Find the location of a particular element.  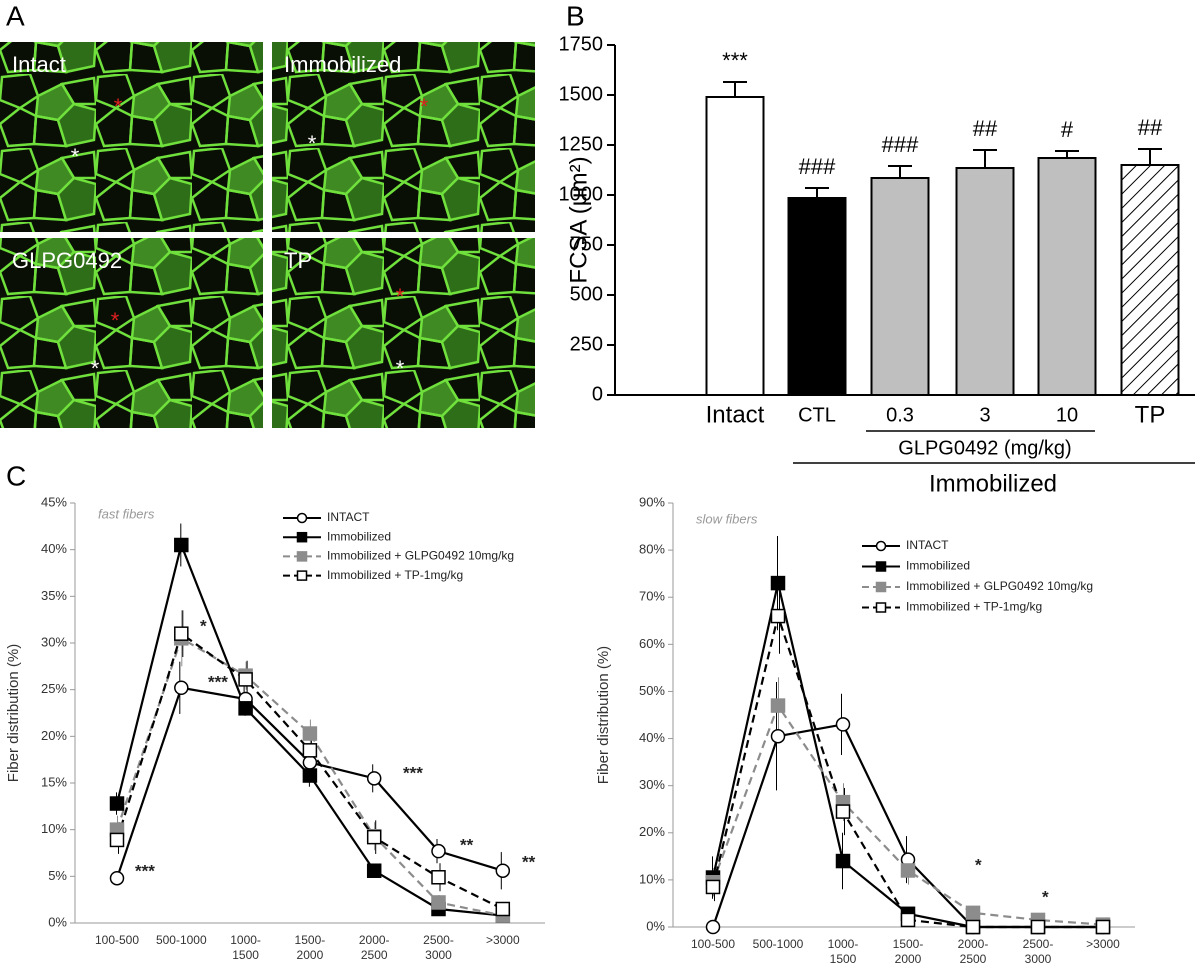

panel-letter: C is located at coordinates (16, 475).